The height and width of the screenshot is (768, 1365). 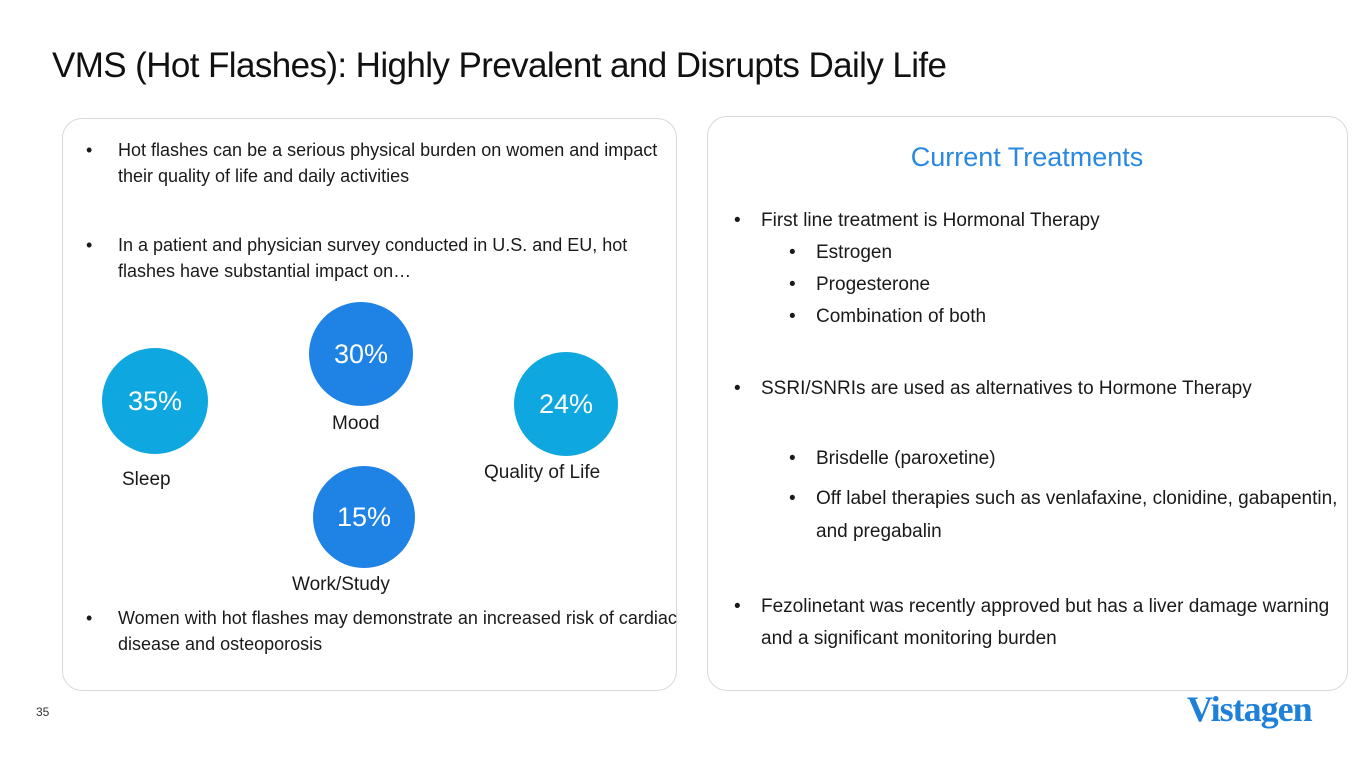 What do you see at coordinates (1037, 221) in the screenshot?
I see `bullet-hormonal: First line treatment is Hormonal Therapy` at bounding box center [1037, 221].